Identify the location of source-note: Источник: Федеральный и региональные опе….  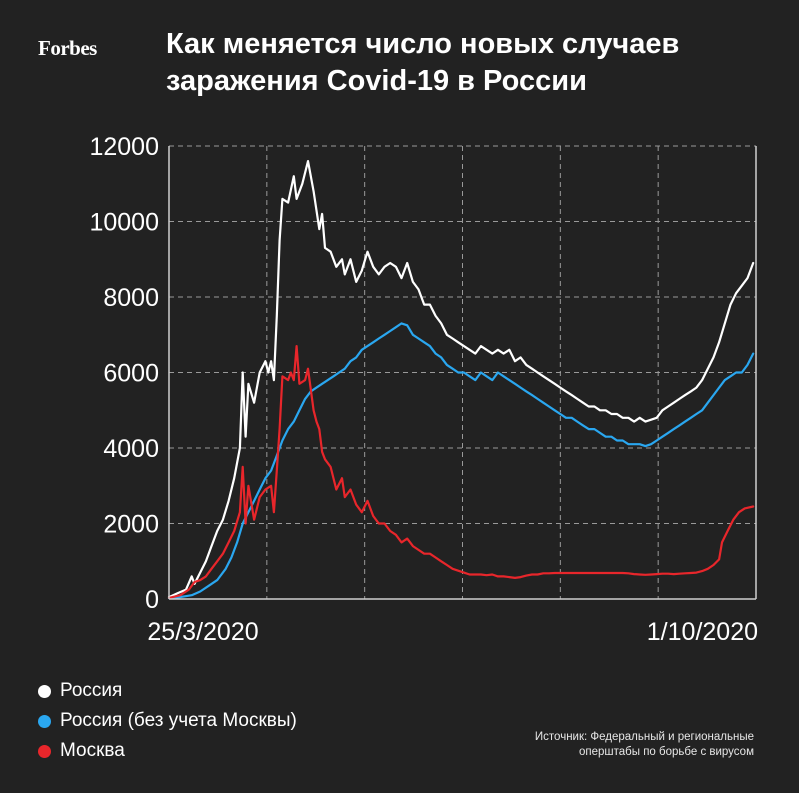
(644, 744).